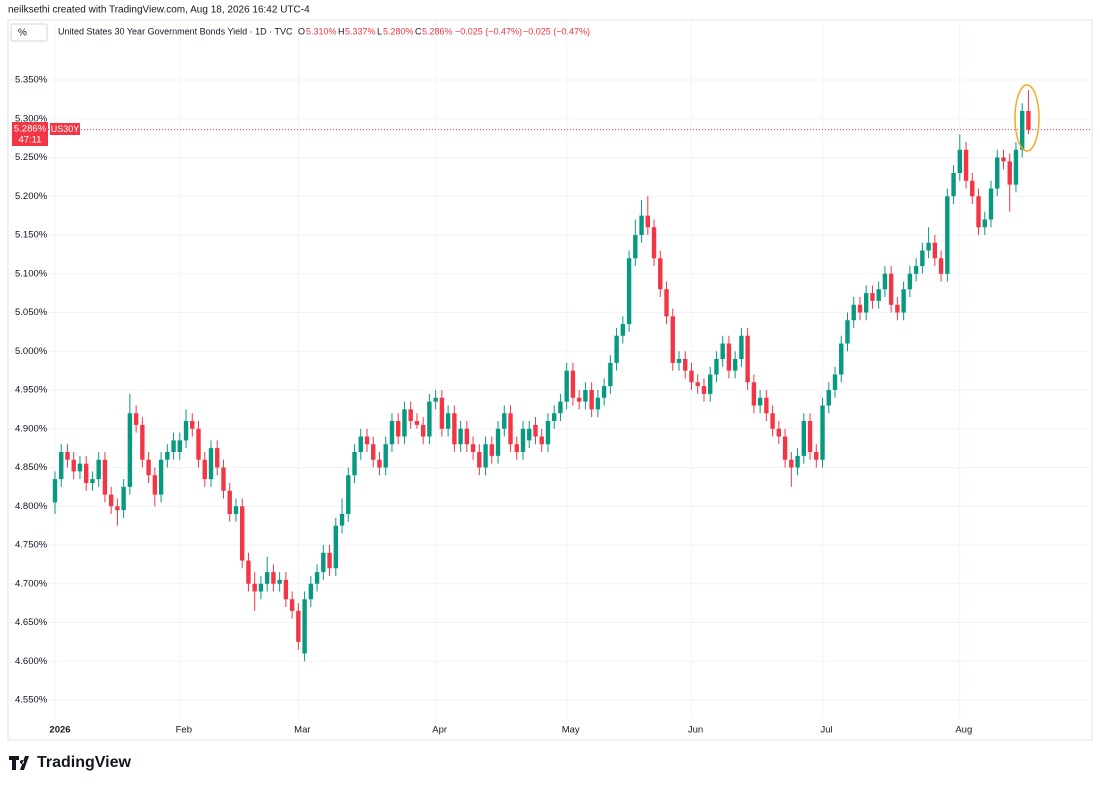  What do you see at coordinates (29, 32) in the screenshot?
I see `unit-box` at bounding box center [29, 32].